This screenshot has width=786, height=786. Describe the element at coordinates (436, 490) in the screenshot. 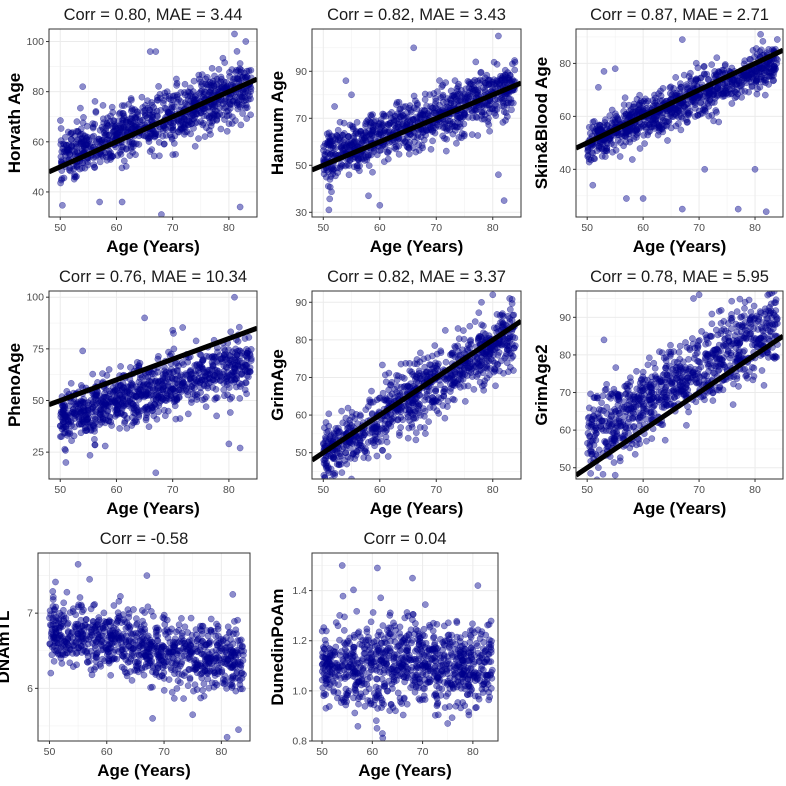

I see `x-tick-label: 70` at that location.